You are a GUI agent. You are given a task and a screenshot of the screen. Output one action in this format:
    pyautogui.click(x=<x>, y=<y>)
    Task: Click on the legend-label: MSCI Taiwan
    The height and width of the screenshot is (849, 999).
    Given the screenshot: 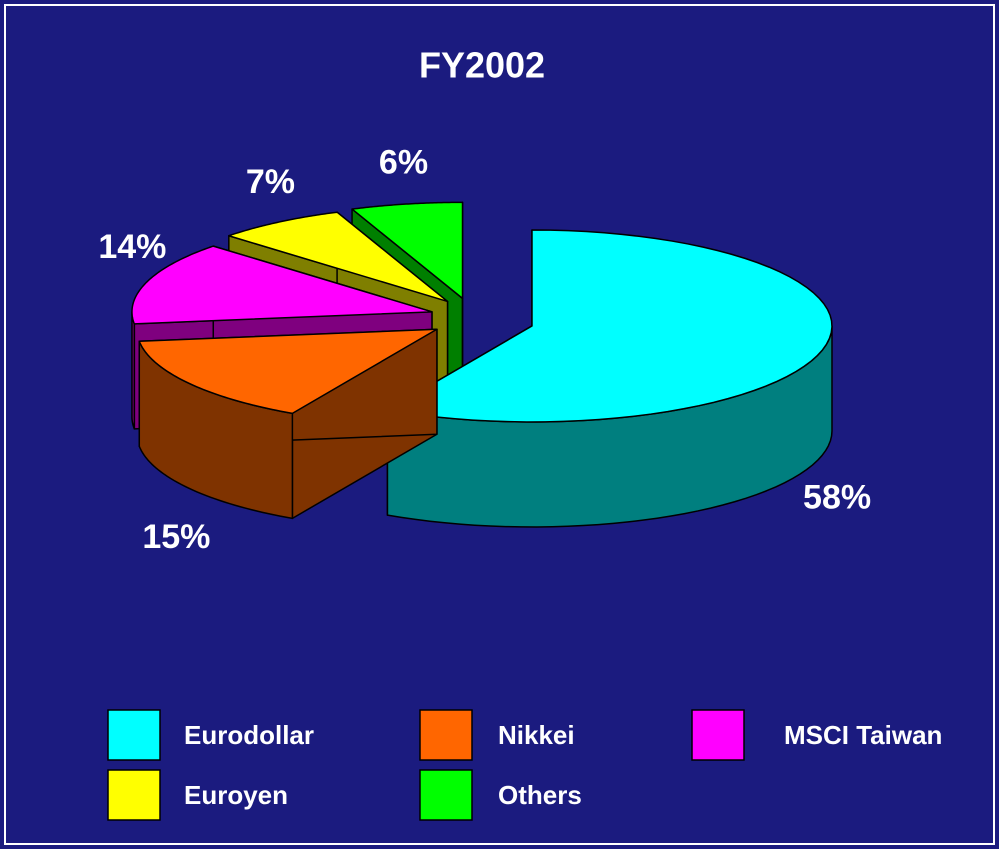 What is the action you would take?
    pyautogui.click(x=863, y=735)
    